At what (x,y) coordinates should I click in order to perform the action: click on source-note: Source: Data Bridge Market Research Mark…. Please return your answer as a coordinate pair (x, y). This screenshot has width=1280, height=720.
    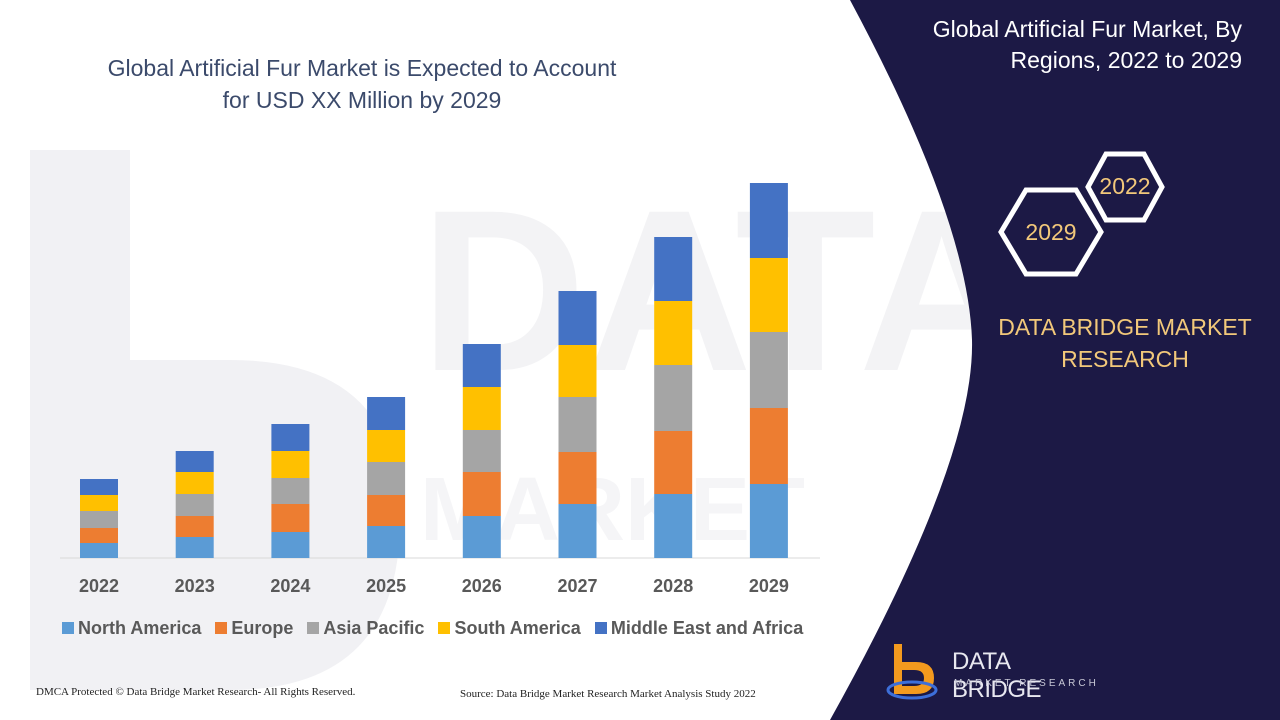
    Looking at the image, I should click on (608, 694).